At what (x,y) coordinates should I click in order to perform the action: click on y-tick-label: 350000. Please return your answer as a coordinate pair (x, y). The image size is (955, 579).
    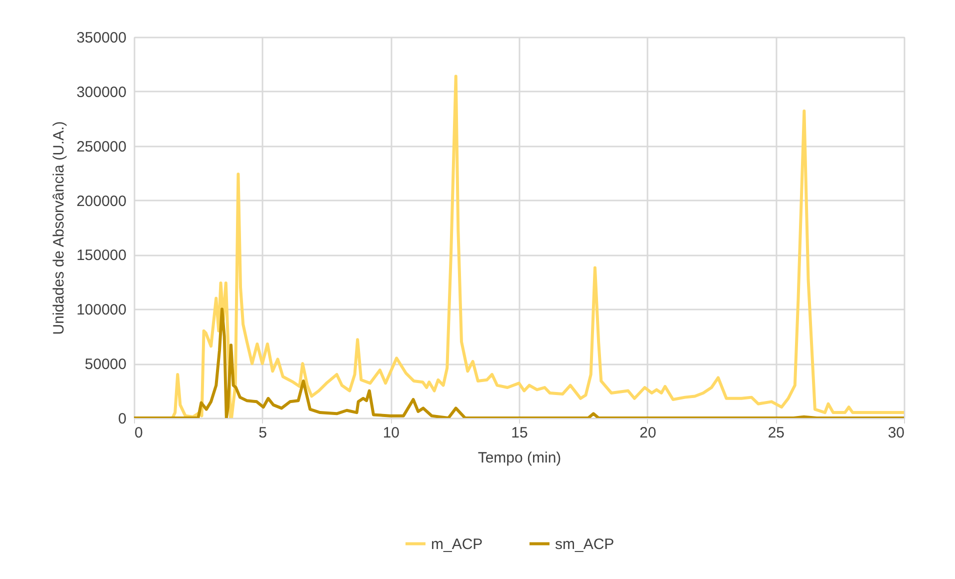
    Looking at the image, I should click on (101, 38).